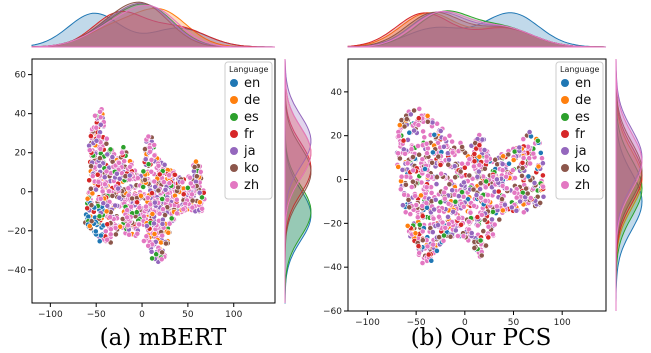 Image resolution: width=651 pixels, height=353 pixels. Describe the element at coordinates (234, 134) in the screenshot. I see `legend-marker-fr` at that location.